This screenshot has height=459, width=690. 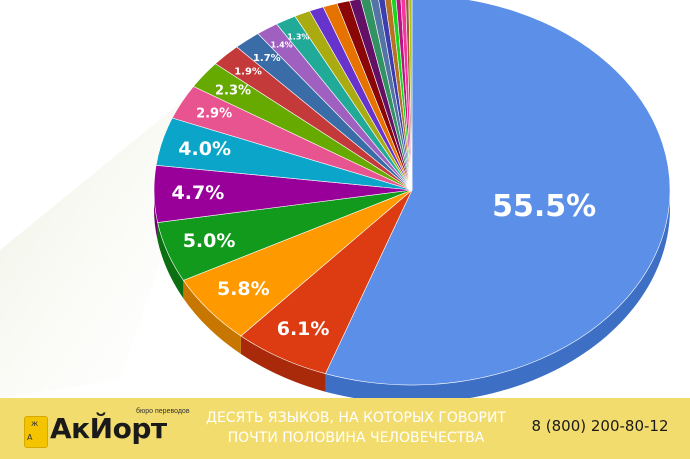 I want to click on pie-slice-label: 6.1%, so click(x=303, y=329).